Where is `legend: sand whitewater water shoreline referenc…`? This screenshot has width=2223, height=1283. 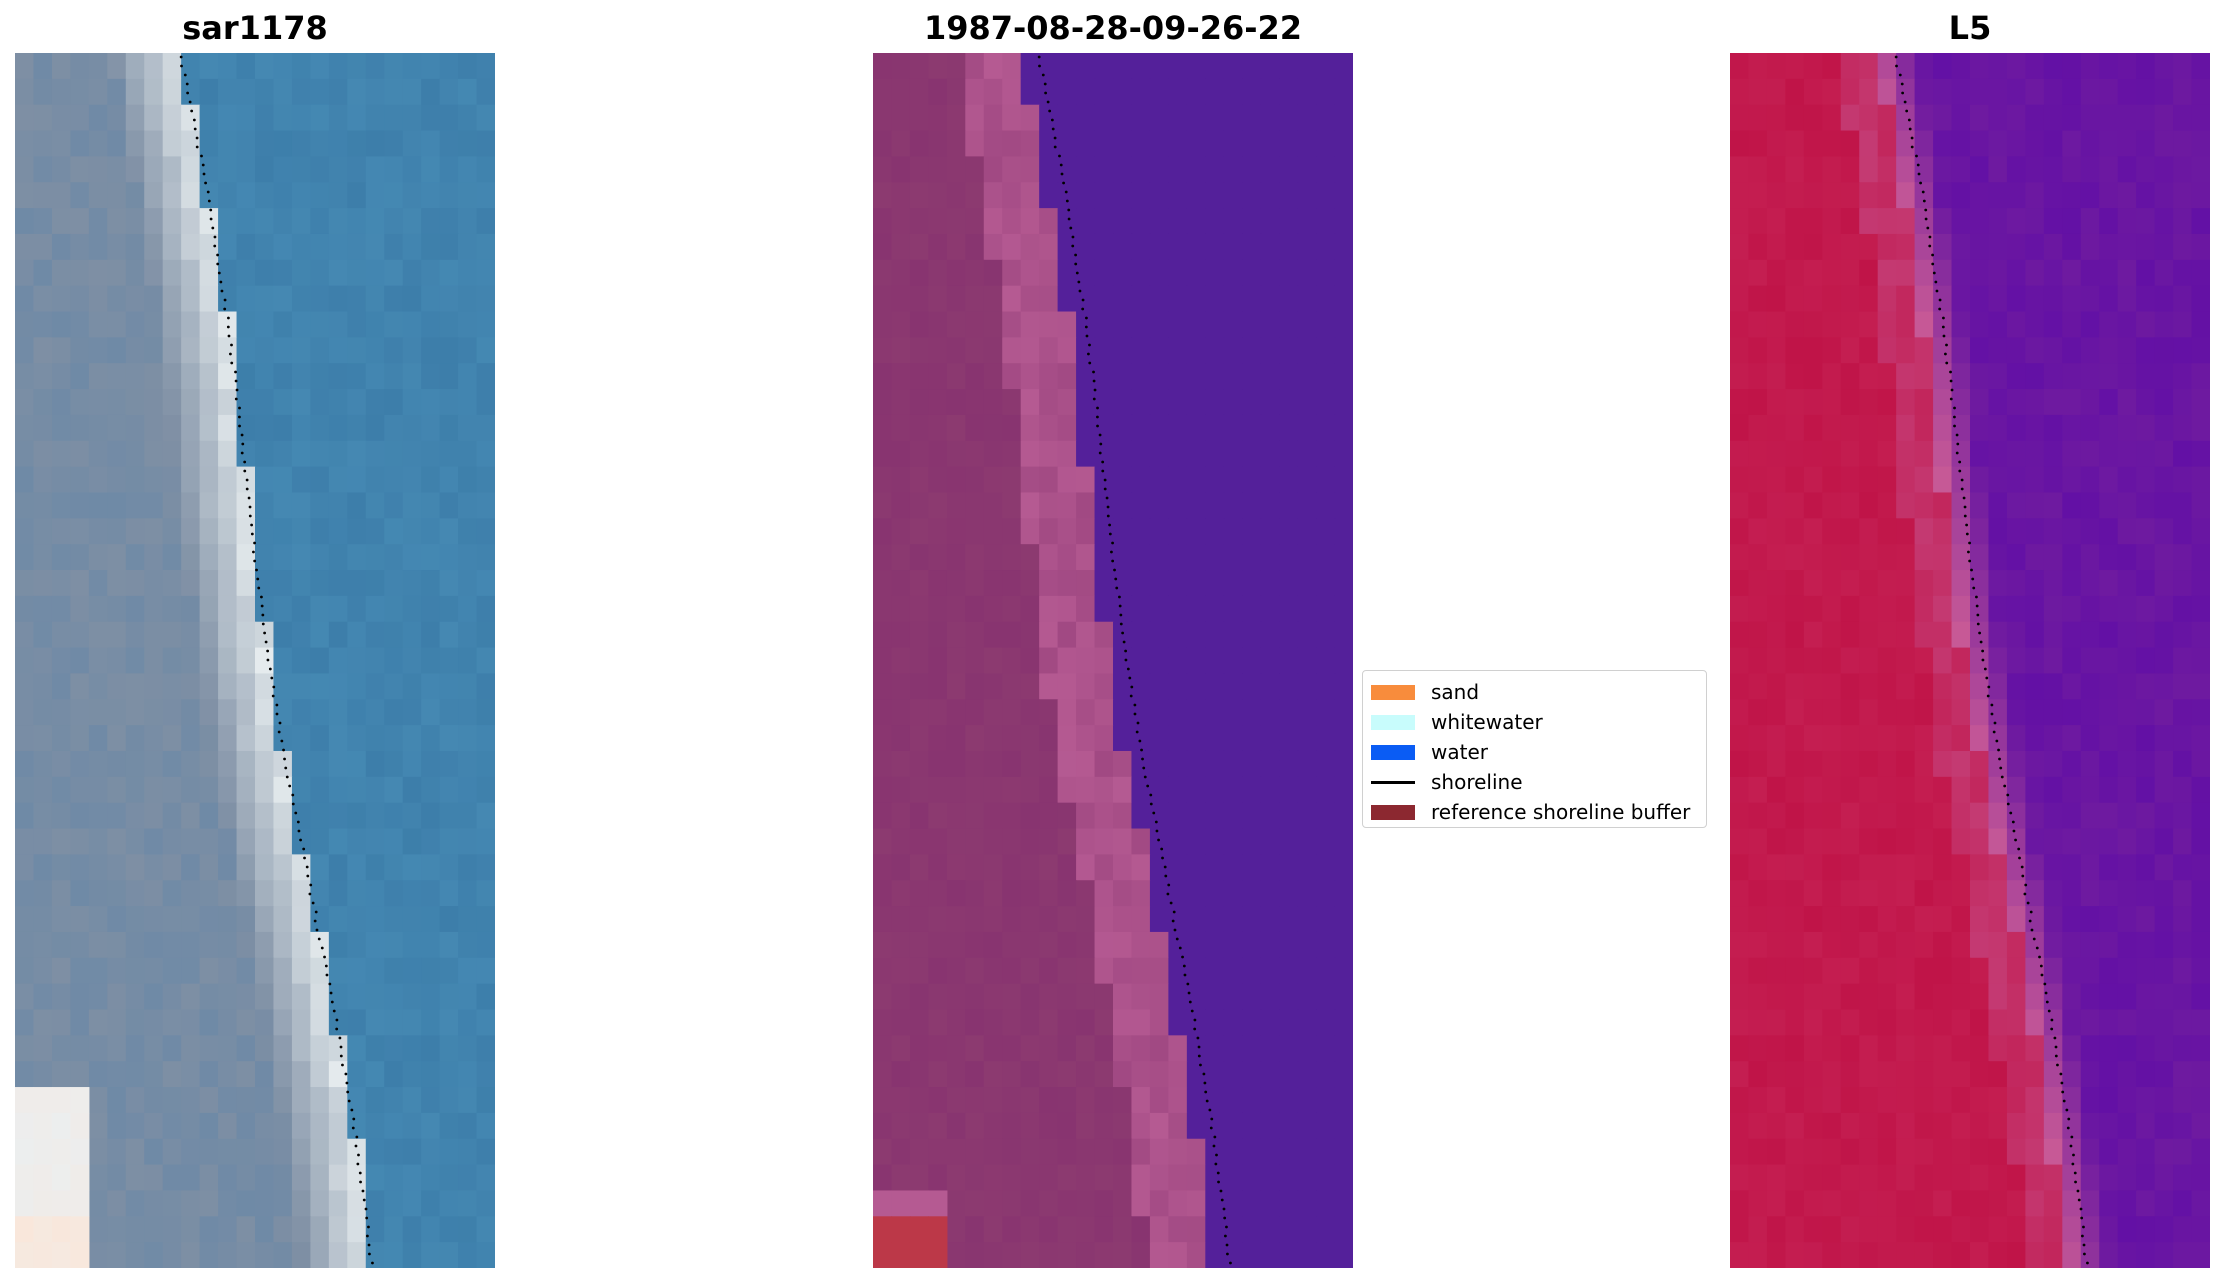 legend: sand whitewater water shoreline referenc… is located at coordinates (1534, 749).